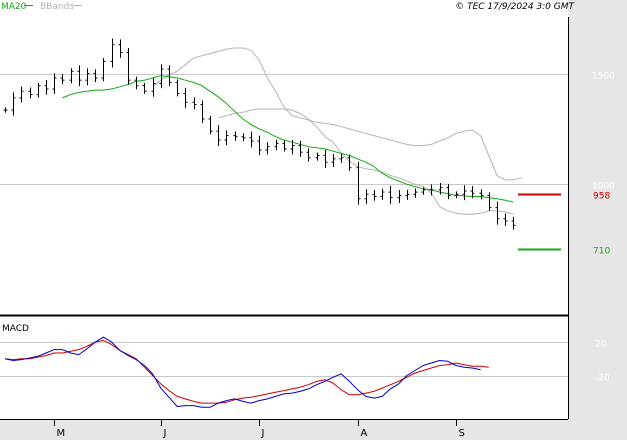 The height and width of the screenshot is (440, 627). What do you see at coordinates (14, 7) in the screenshot?
I see `legend-ma20: MA20` at bounding box center [14, 7].